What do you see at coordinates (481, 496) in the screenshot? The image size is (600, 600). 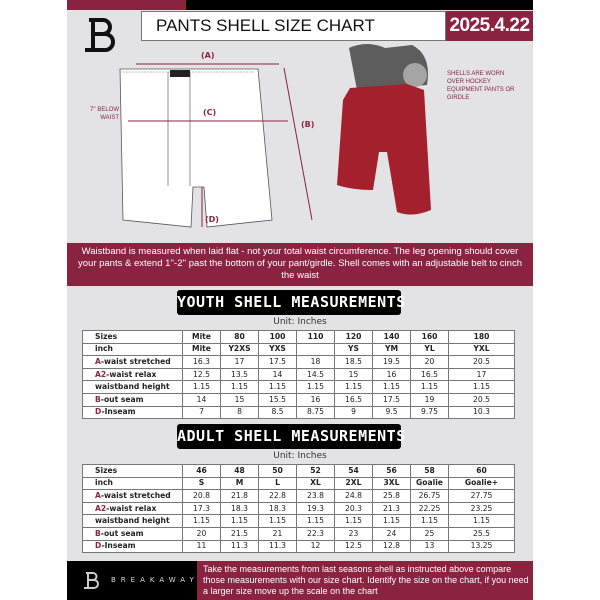 I see `table-cell: 27.75` at bounding box center [481, 496].